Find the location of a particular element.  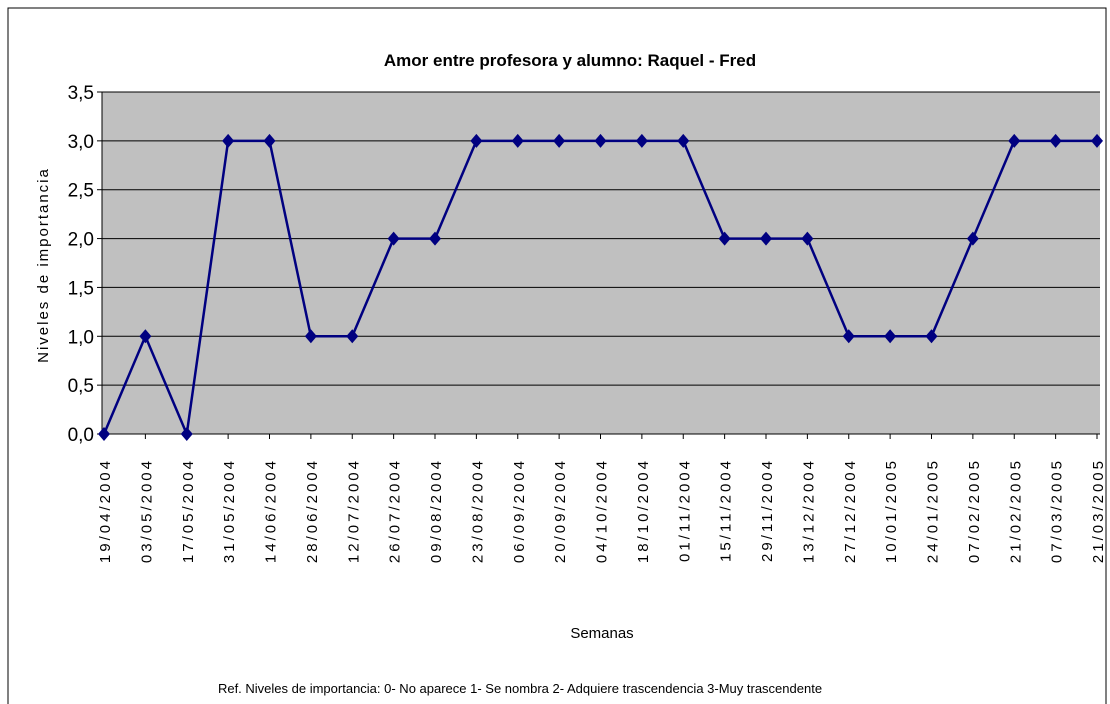

y-tick-label: 3,0 is located at coordinates (81, 142).